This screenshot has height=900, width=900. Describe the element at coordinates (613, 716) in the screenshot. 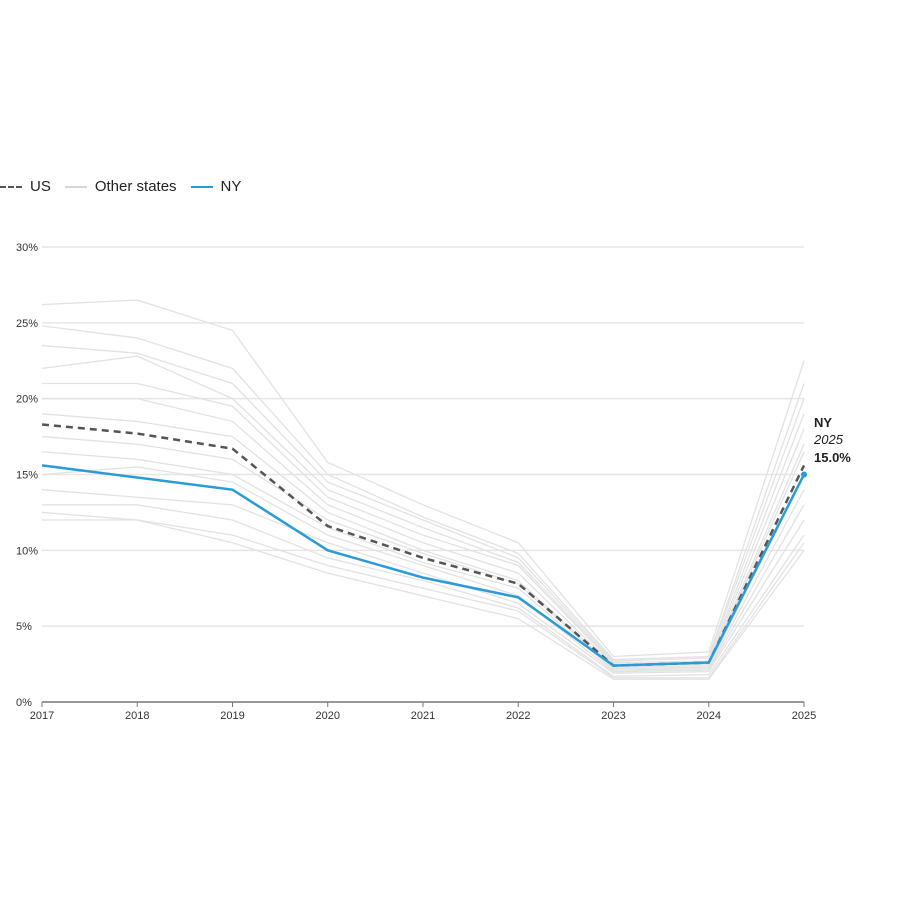

I see `x-tick-label: 2023` at that location.